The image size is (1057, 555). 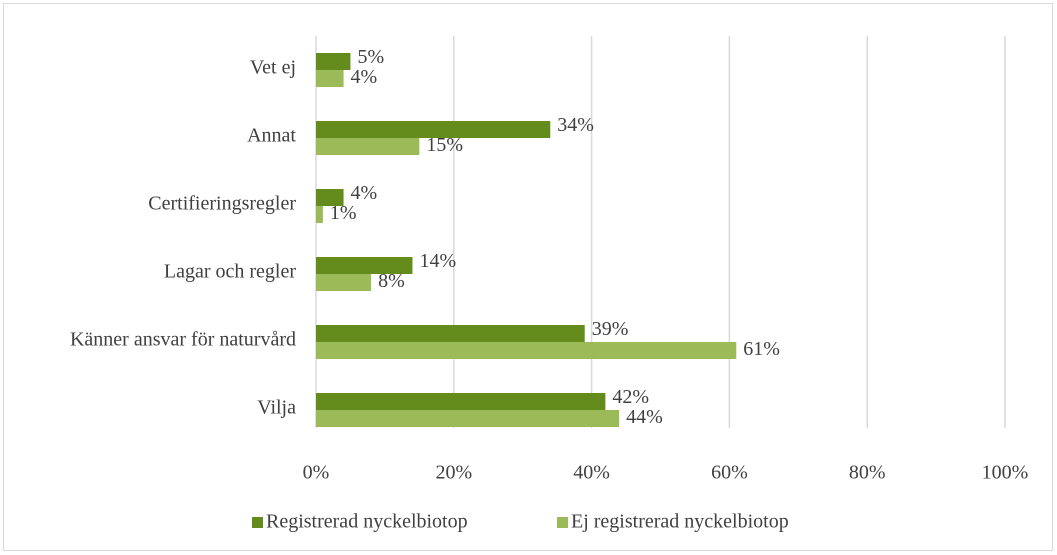 What do you see at coordinates (444, 145) in the screenshot?
I see `data-label: 15%` at bounding box center [444, 145].